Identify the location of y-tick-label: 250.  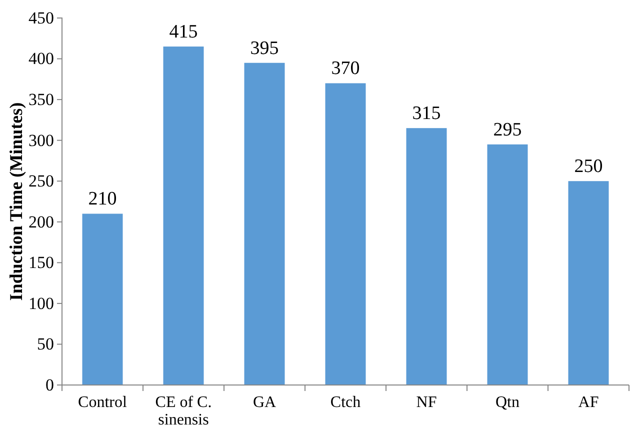
(41, 181).